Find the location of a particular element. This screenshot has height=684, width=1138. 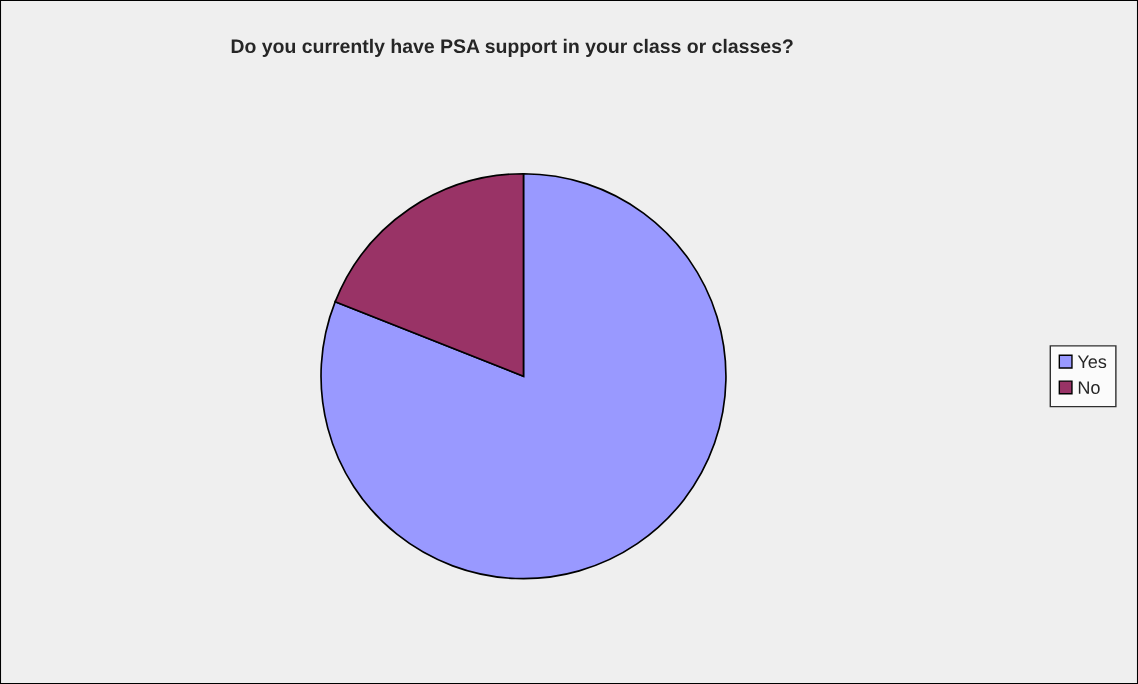

chart-title: Do you currently have PSA support in your class or classes? is located at coordinates (512, 47).